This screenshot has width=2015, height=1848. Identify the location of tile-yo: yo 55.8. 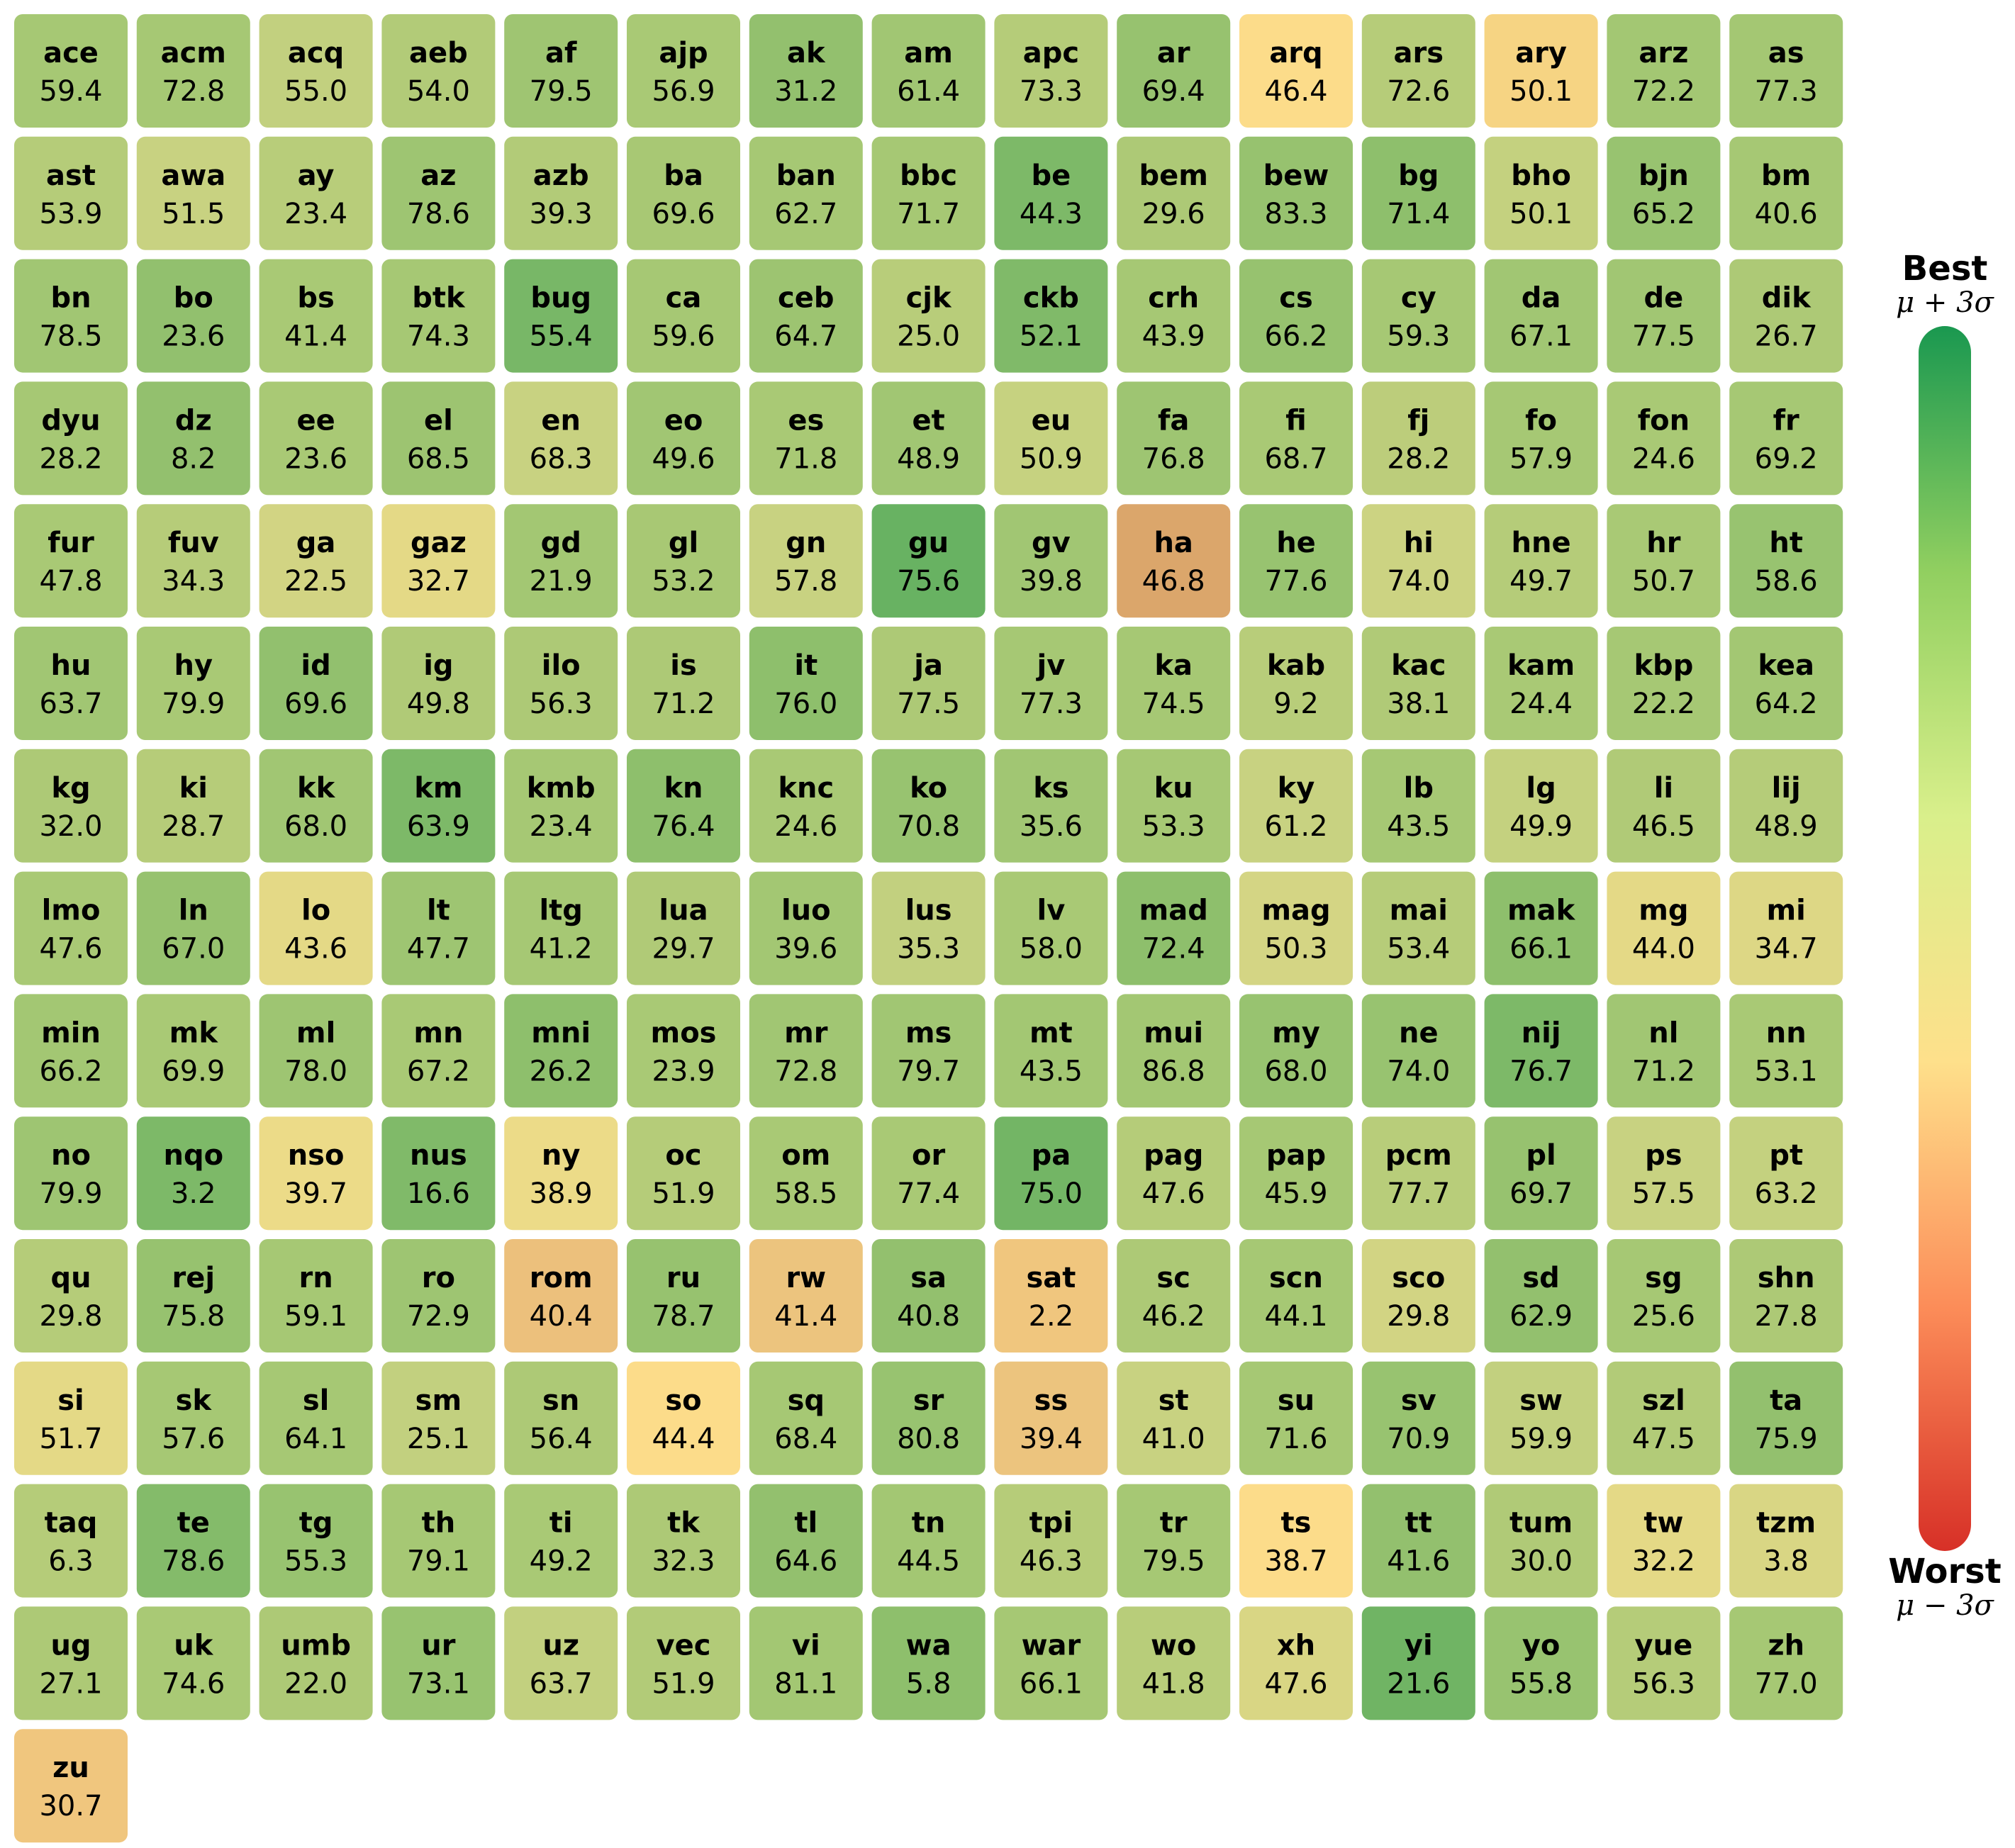
(1541, 1663).